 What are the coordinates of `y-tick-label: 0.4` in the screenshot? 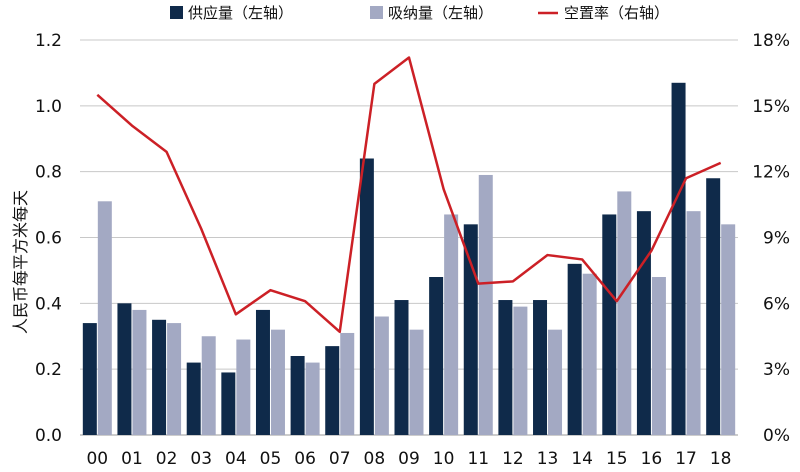 It's located at (48, 304).